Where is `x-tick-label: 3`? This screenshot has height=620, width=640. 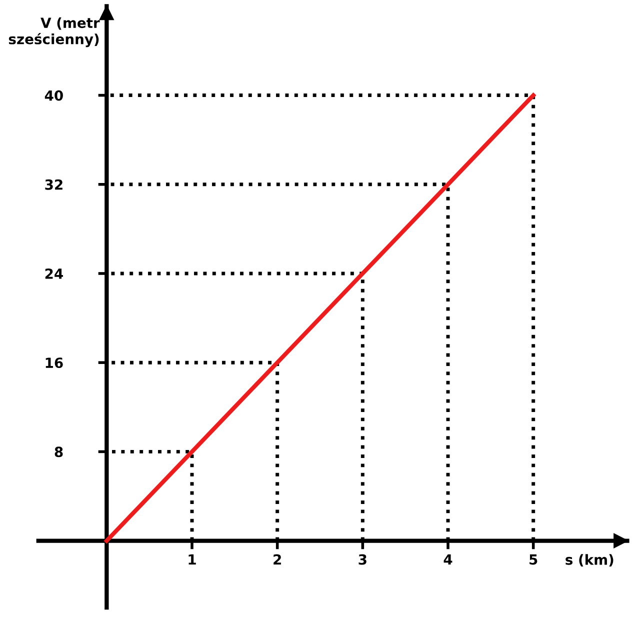
x-tick-label: 3 is located at coordinates (362, 559).